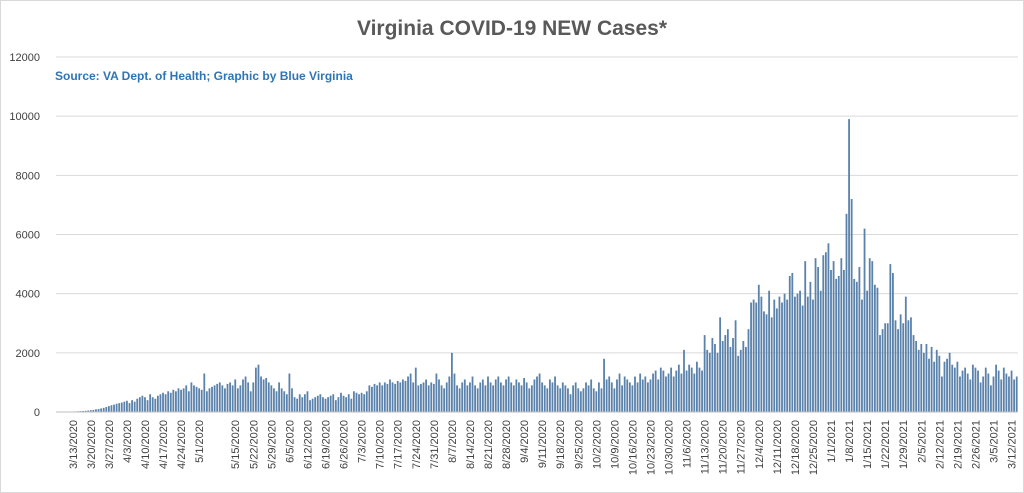 The width and height of the screenshot is (1024, 493). I want to click on y-tick-label: 2000, so click(28, 354).